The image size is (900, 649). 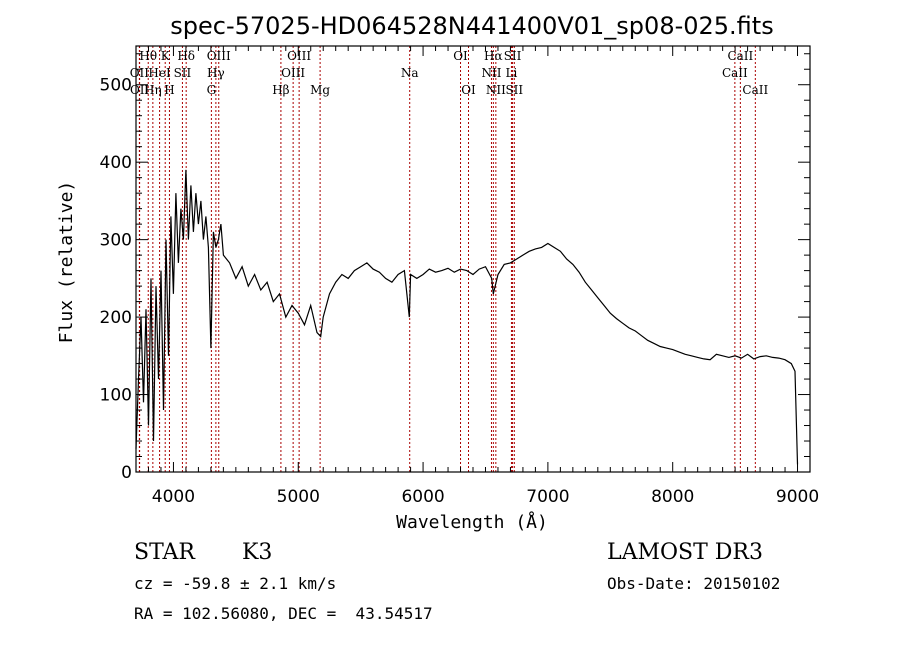 What do you see at coordinates (153, 90) in the screenshot?
I see `spectral-line-label: Hη` at bounding box center [153, 90].